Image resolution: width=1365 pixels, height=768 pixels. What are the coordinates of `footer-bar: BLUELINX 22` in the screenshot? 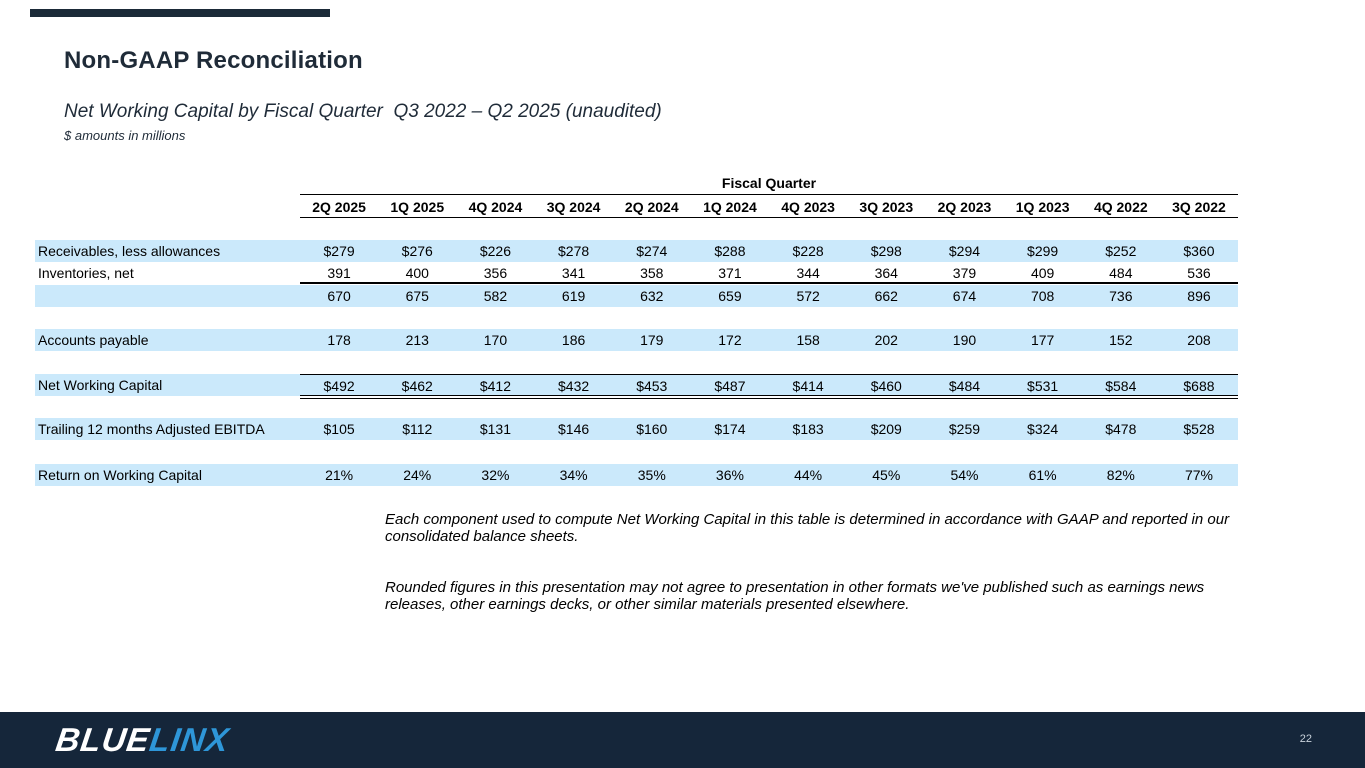 It's located at (682, 740).